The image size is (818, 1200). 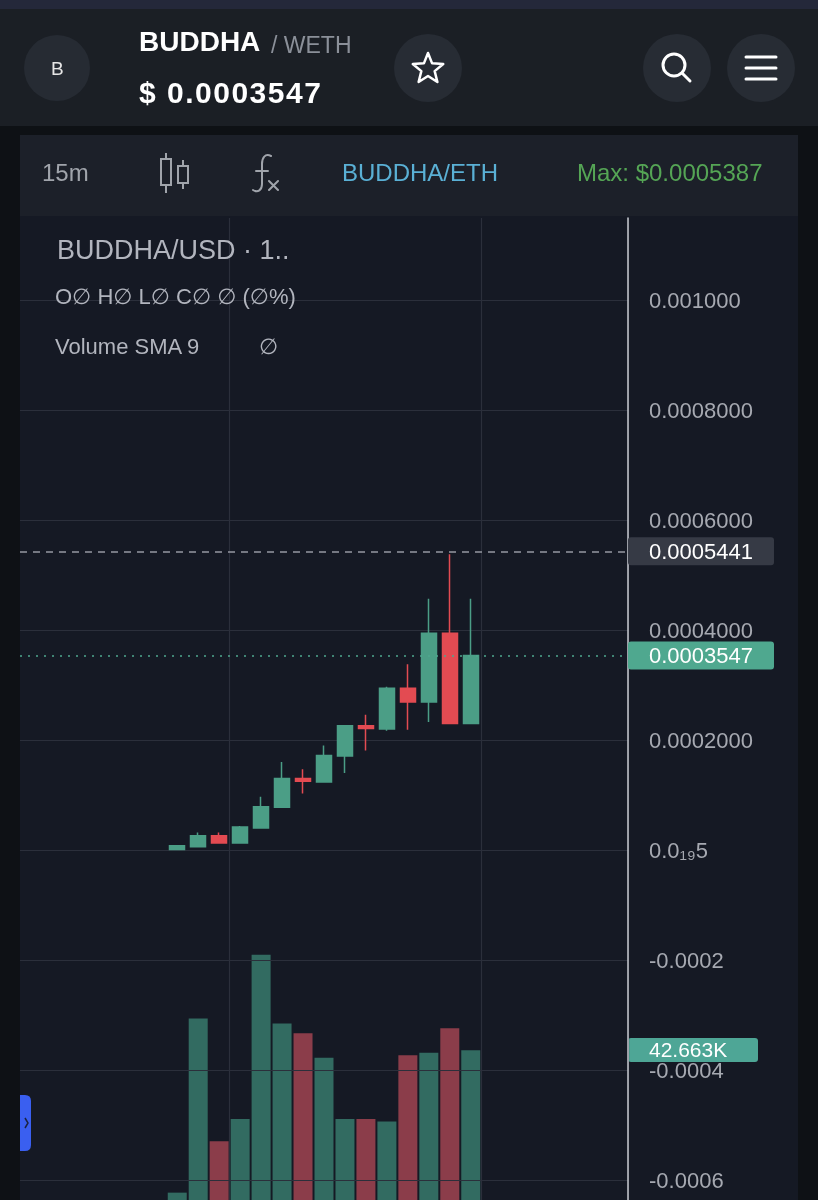 What do you see at coordinates (175, 297) in the screenshot?
I see `annotation: O∅ H∅ L∅ C∅ ∅ (∅%)` at bounding box center [175, 297].